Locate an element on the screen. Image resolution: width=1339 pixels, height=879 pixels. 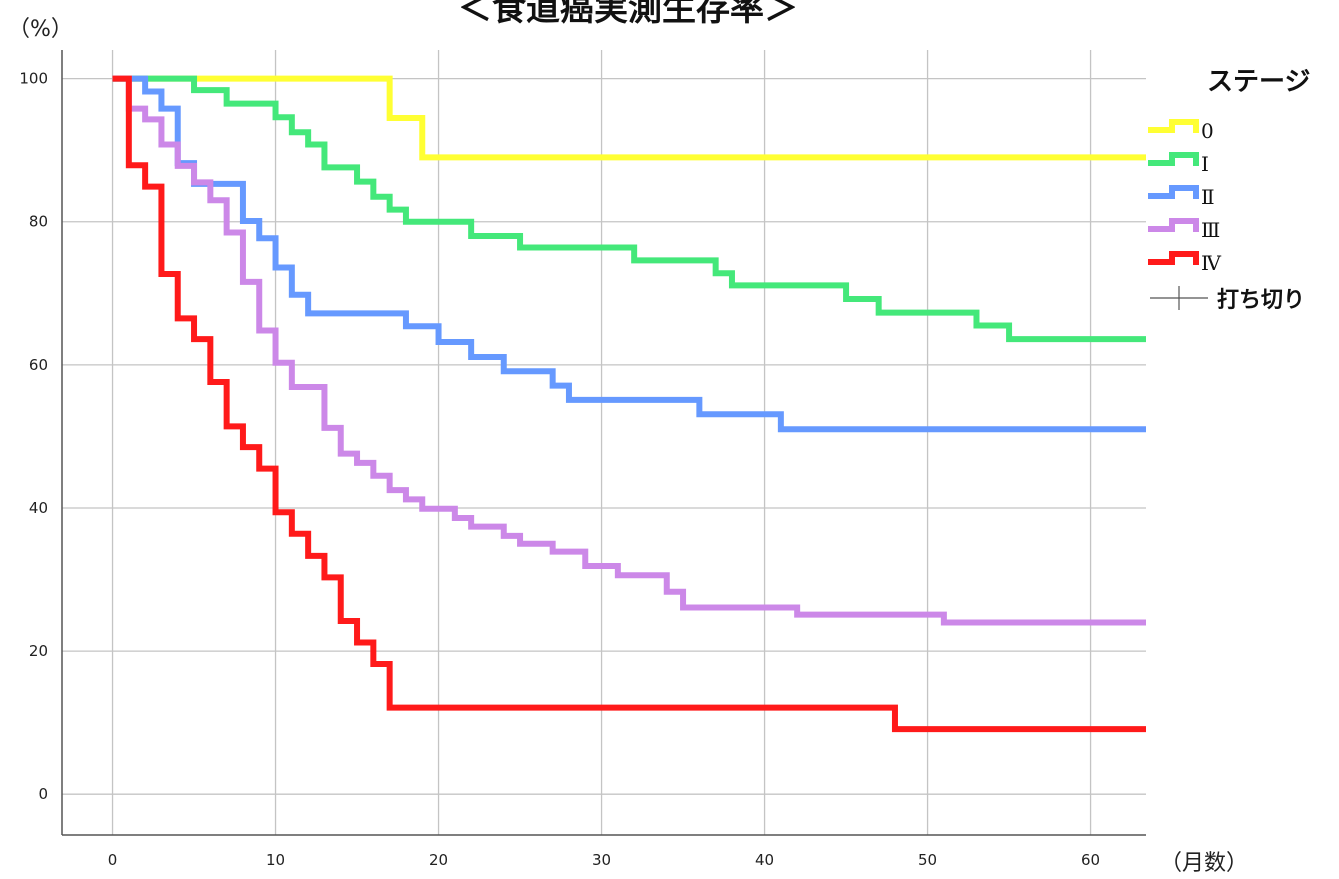
legend-entry-stage-0: 0 is located at coordinates (1181, 131).